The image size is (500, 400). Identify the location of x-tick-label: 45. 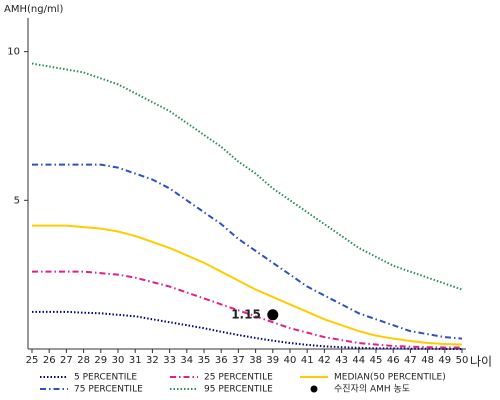
(376, 360).